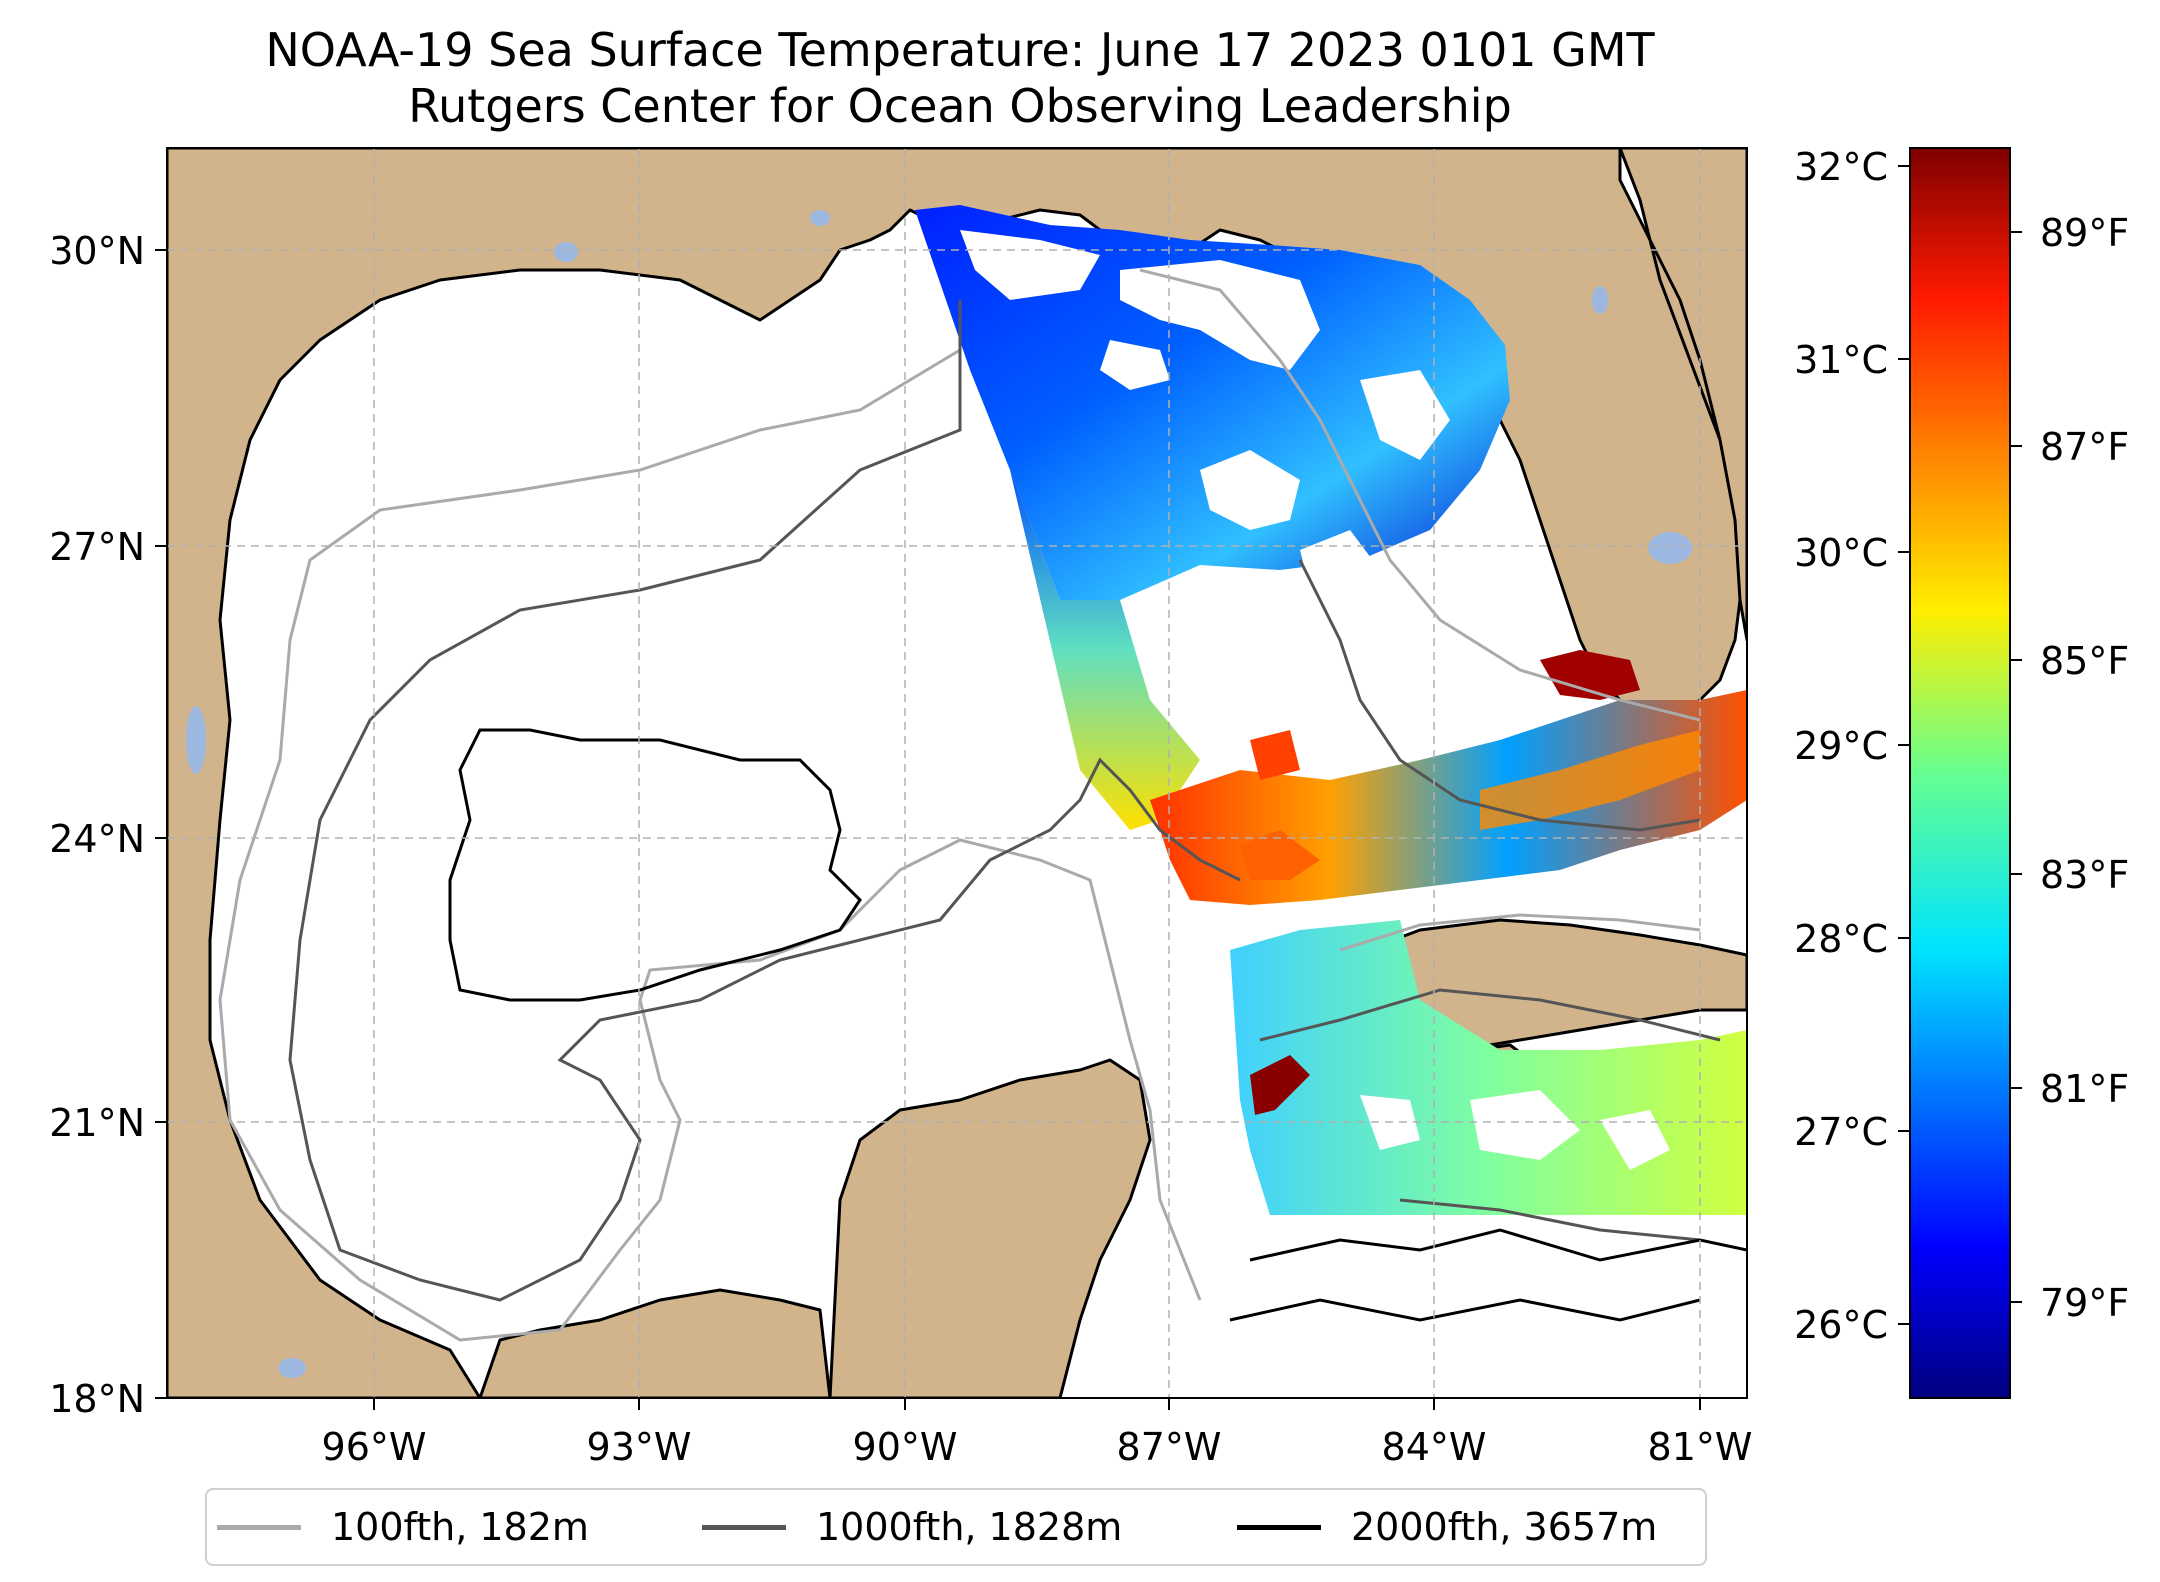 The image size is (2160, 1582). What do you see at coordinates (2084, 1303) in the screenshot?
I see `fahrenheit-label-79: 79°F` at bounding box center [2084, 1303].